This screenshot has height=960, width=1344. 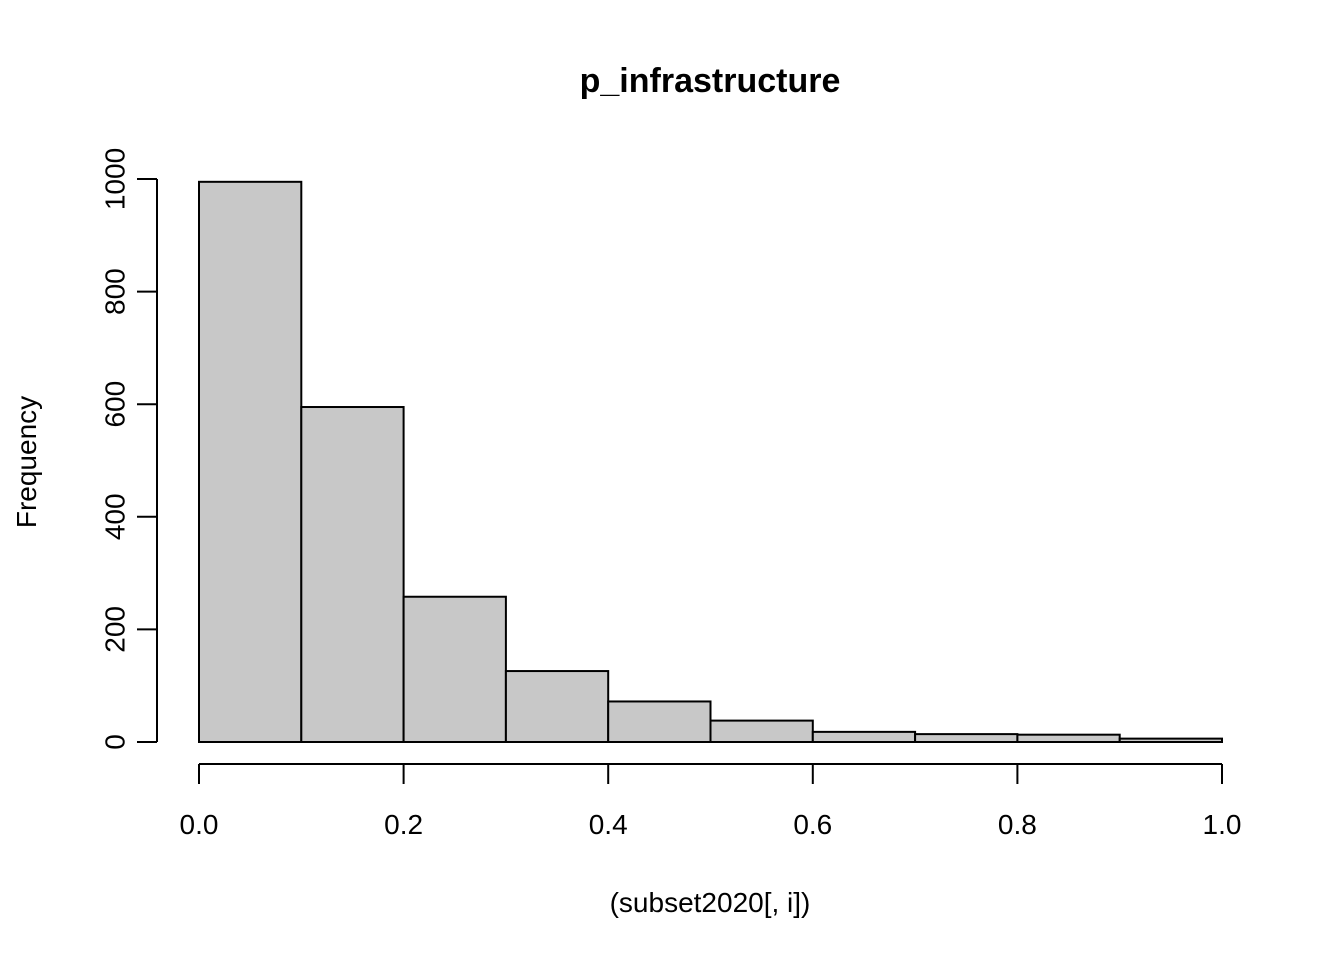 I want to click on y-tick-label-5: 1000, so click(x=115, y=179).